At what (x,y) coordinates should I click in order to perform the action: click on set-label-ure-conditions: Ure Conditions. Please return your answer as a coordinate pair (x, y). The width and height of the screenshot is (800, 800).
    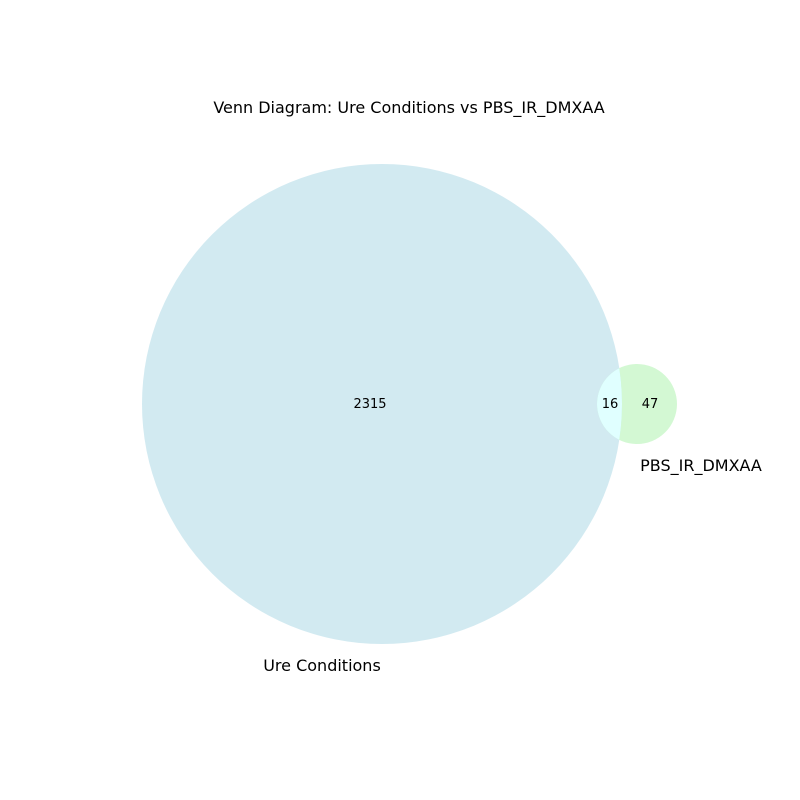
    Looking at the image, I should click on (322, 665).